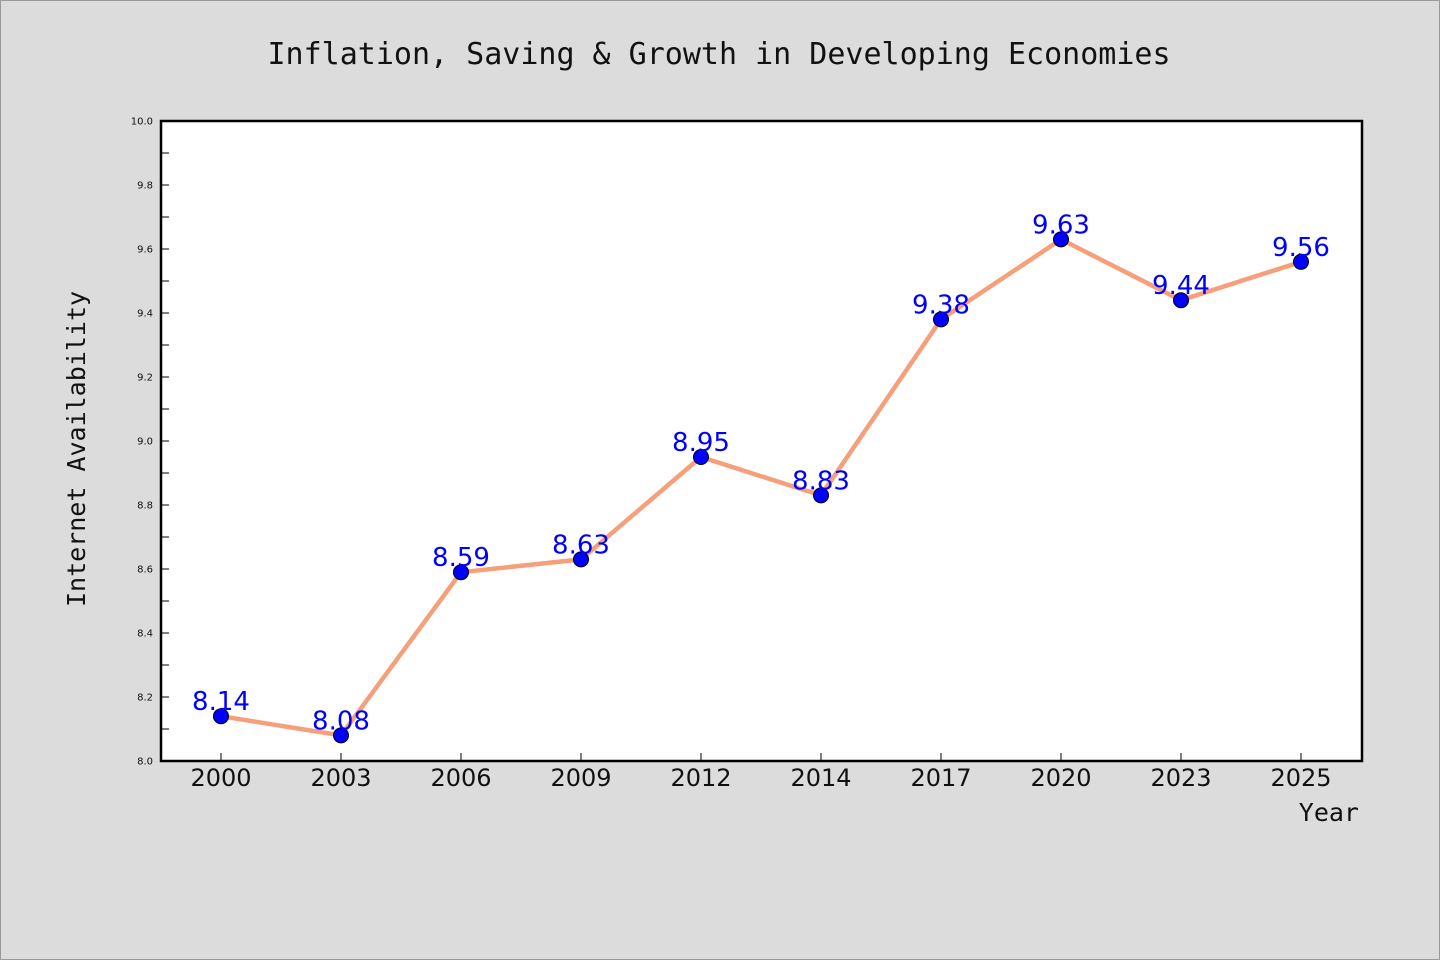 The image size is (1440, 960). Describe the element at coordinates (1061, 225) in the screenshot. I see `data-label: 9.63` at that location.